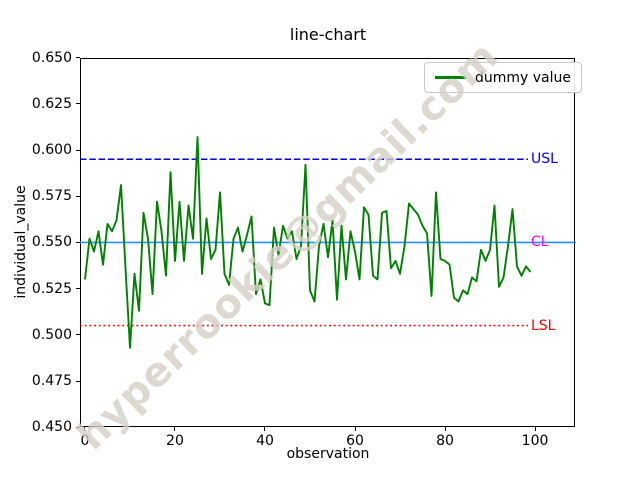  Describe the element at coordinates (51, 150) in the screenshot. I see `y-tick-label: 0.600` at that location.